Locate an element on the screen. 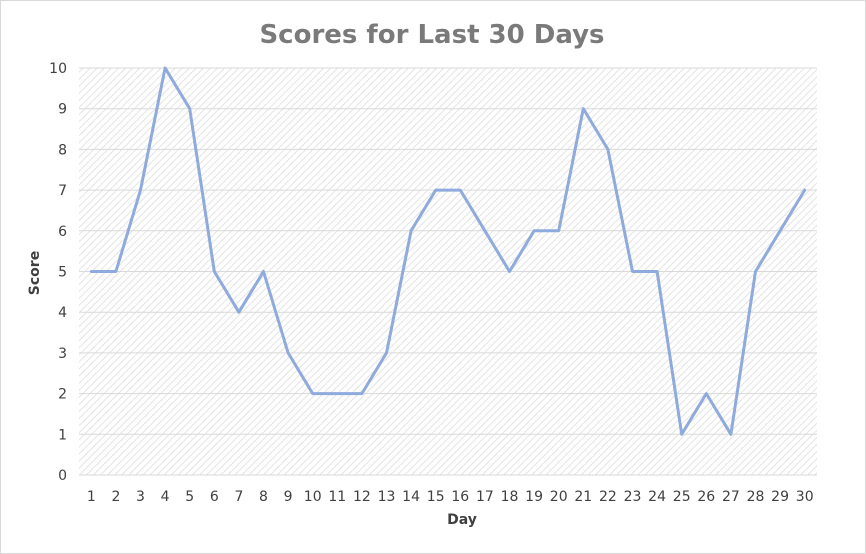 The image size is (866, 554). x-tick-label: 17 is located at coordinates (485, 497).